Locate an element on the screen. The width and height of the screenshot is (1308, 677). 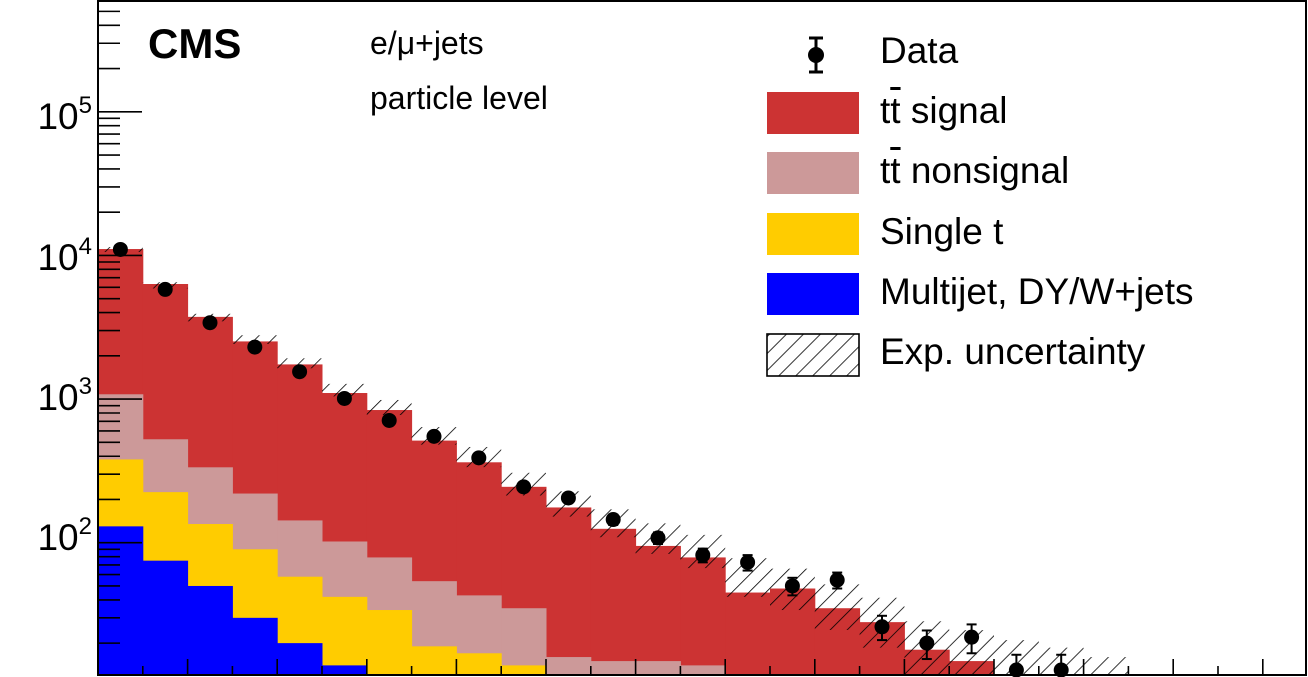
legend-label-data: Data is located at coordinates (919, 50).